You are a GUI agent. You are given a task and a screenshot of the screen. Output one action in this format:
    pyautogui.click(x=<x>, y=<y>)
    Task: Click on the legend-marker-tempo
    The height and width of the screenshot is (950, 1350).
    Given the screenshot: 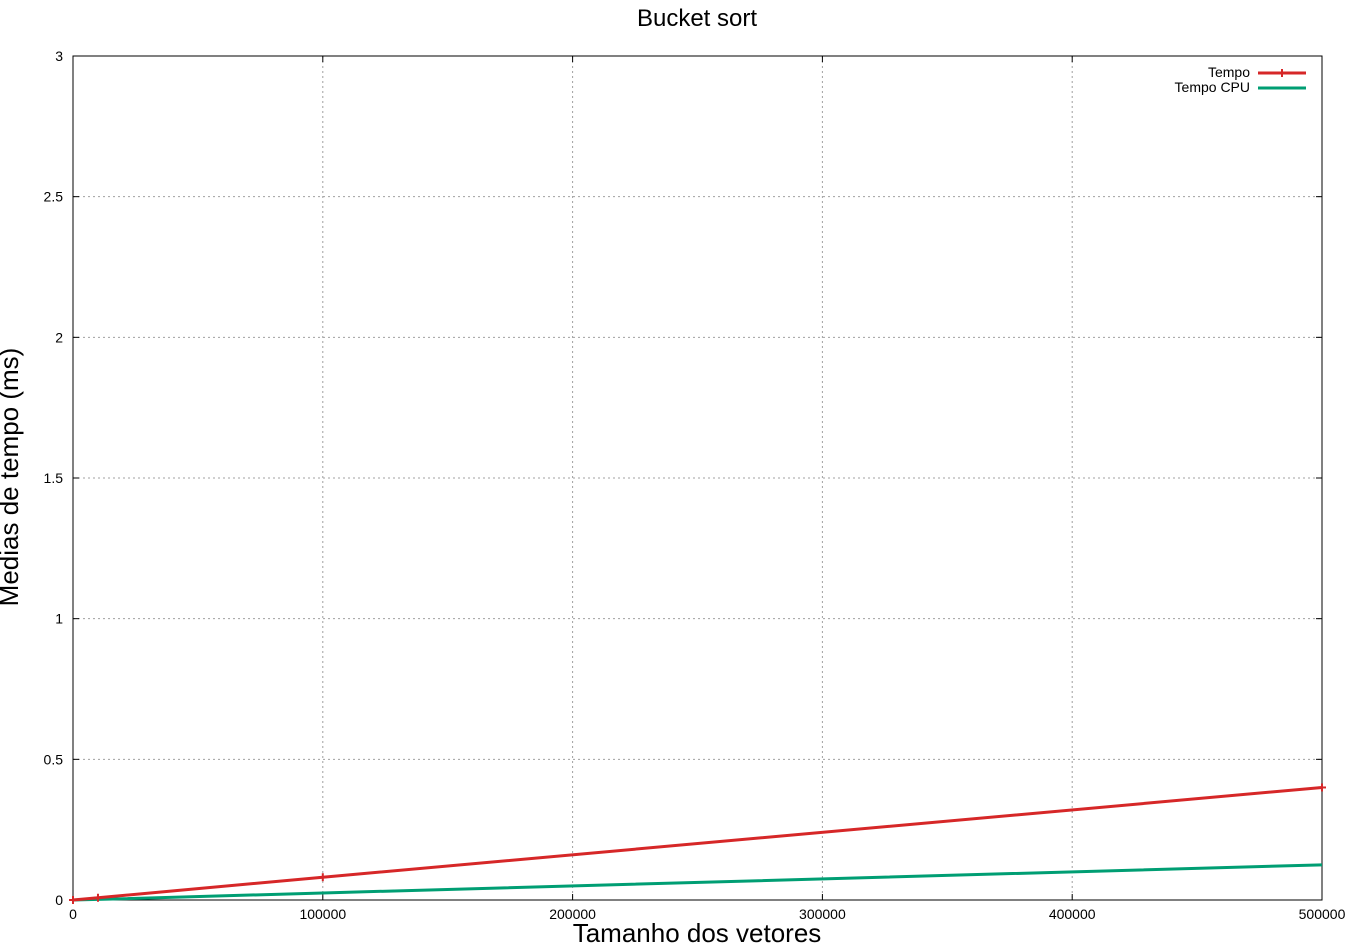 What is the action you would take?
    pyautogui.click(x=1282, y=73)
    